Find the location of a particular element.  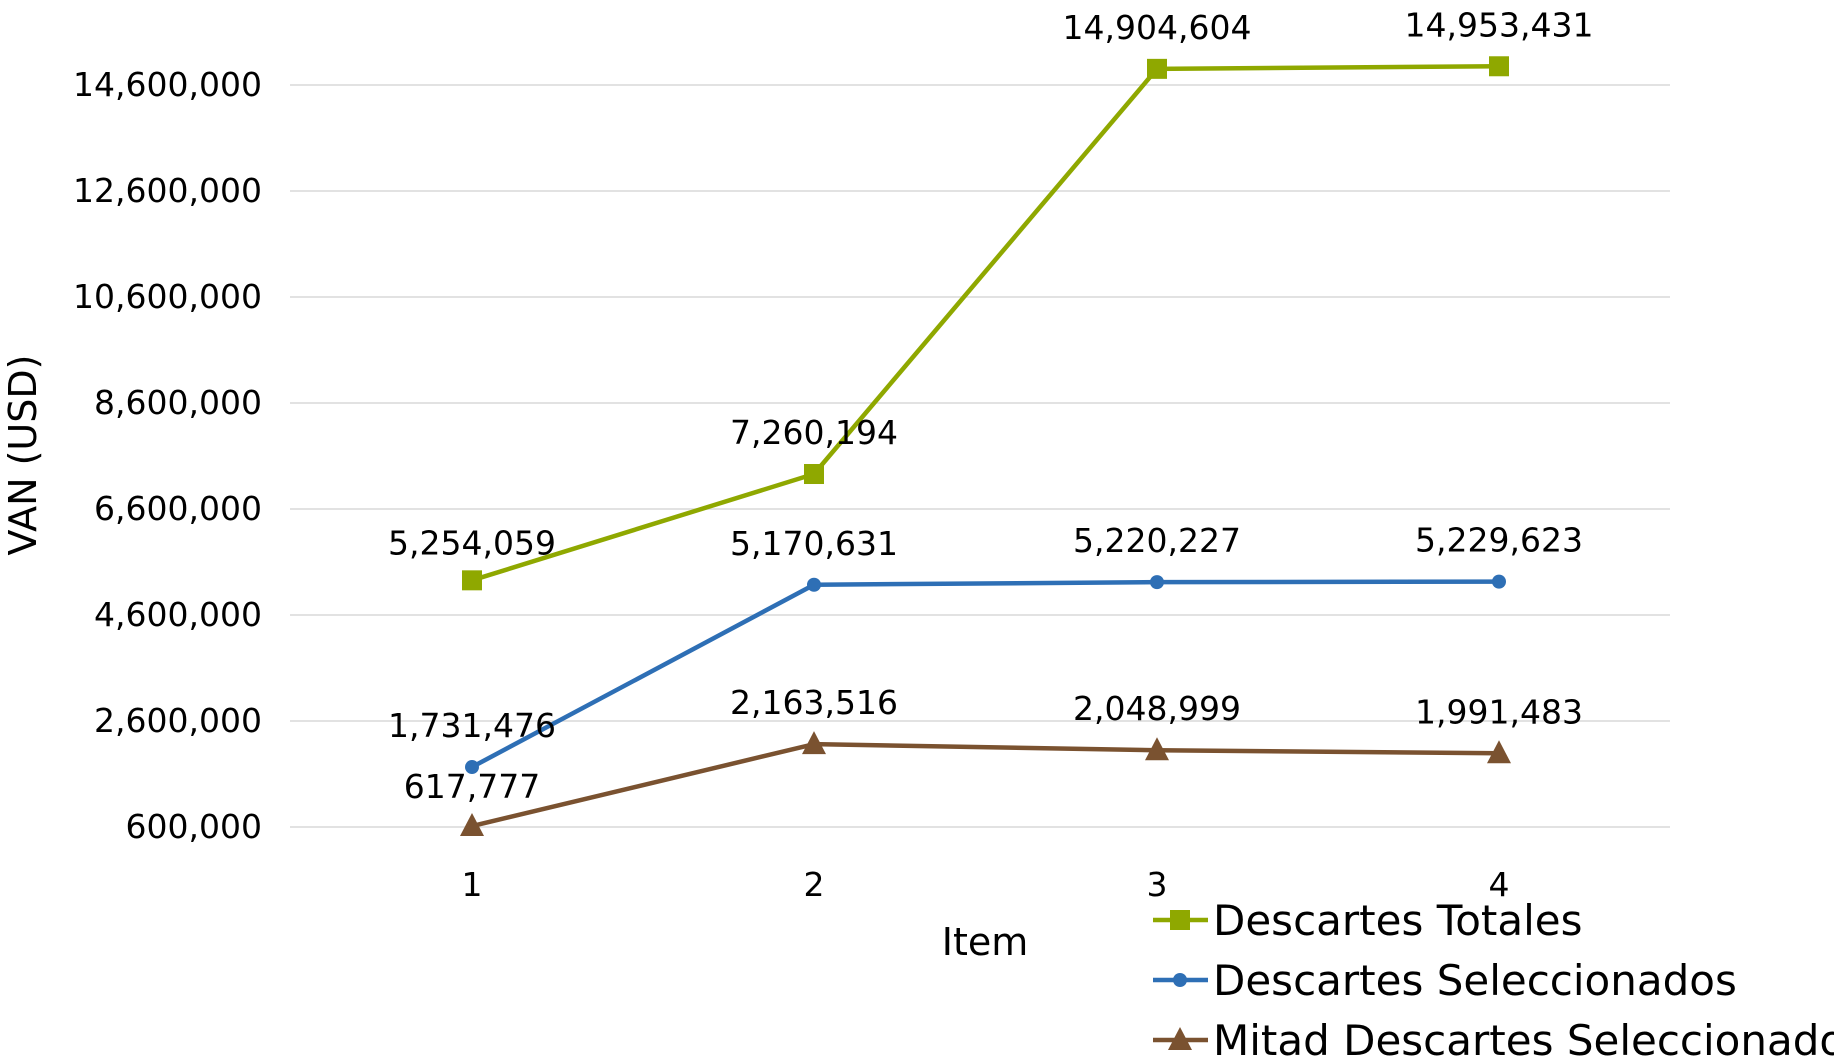

legend-item: Descartes Totales is located at coordinates (1368, 920).